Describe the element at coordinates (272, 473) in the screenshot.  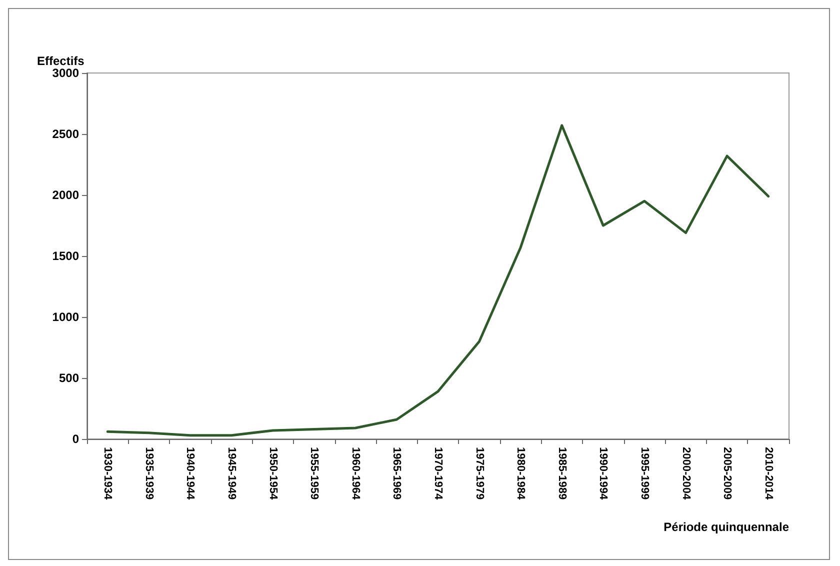
I see `x-tick-label: 1950-1954` at that location.